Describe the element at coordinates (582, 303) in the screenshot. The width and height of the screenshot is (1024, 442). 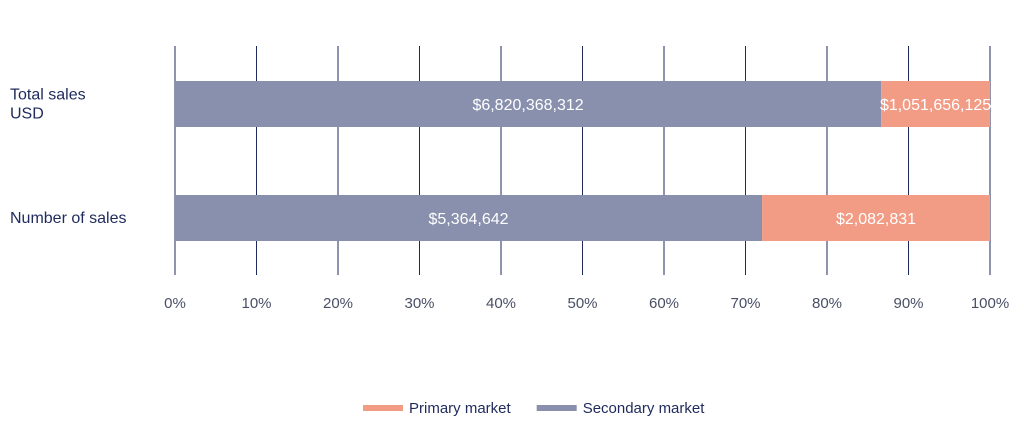
I see `x-tick-label: 50%` at that location.